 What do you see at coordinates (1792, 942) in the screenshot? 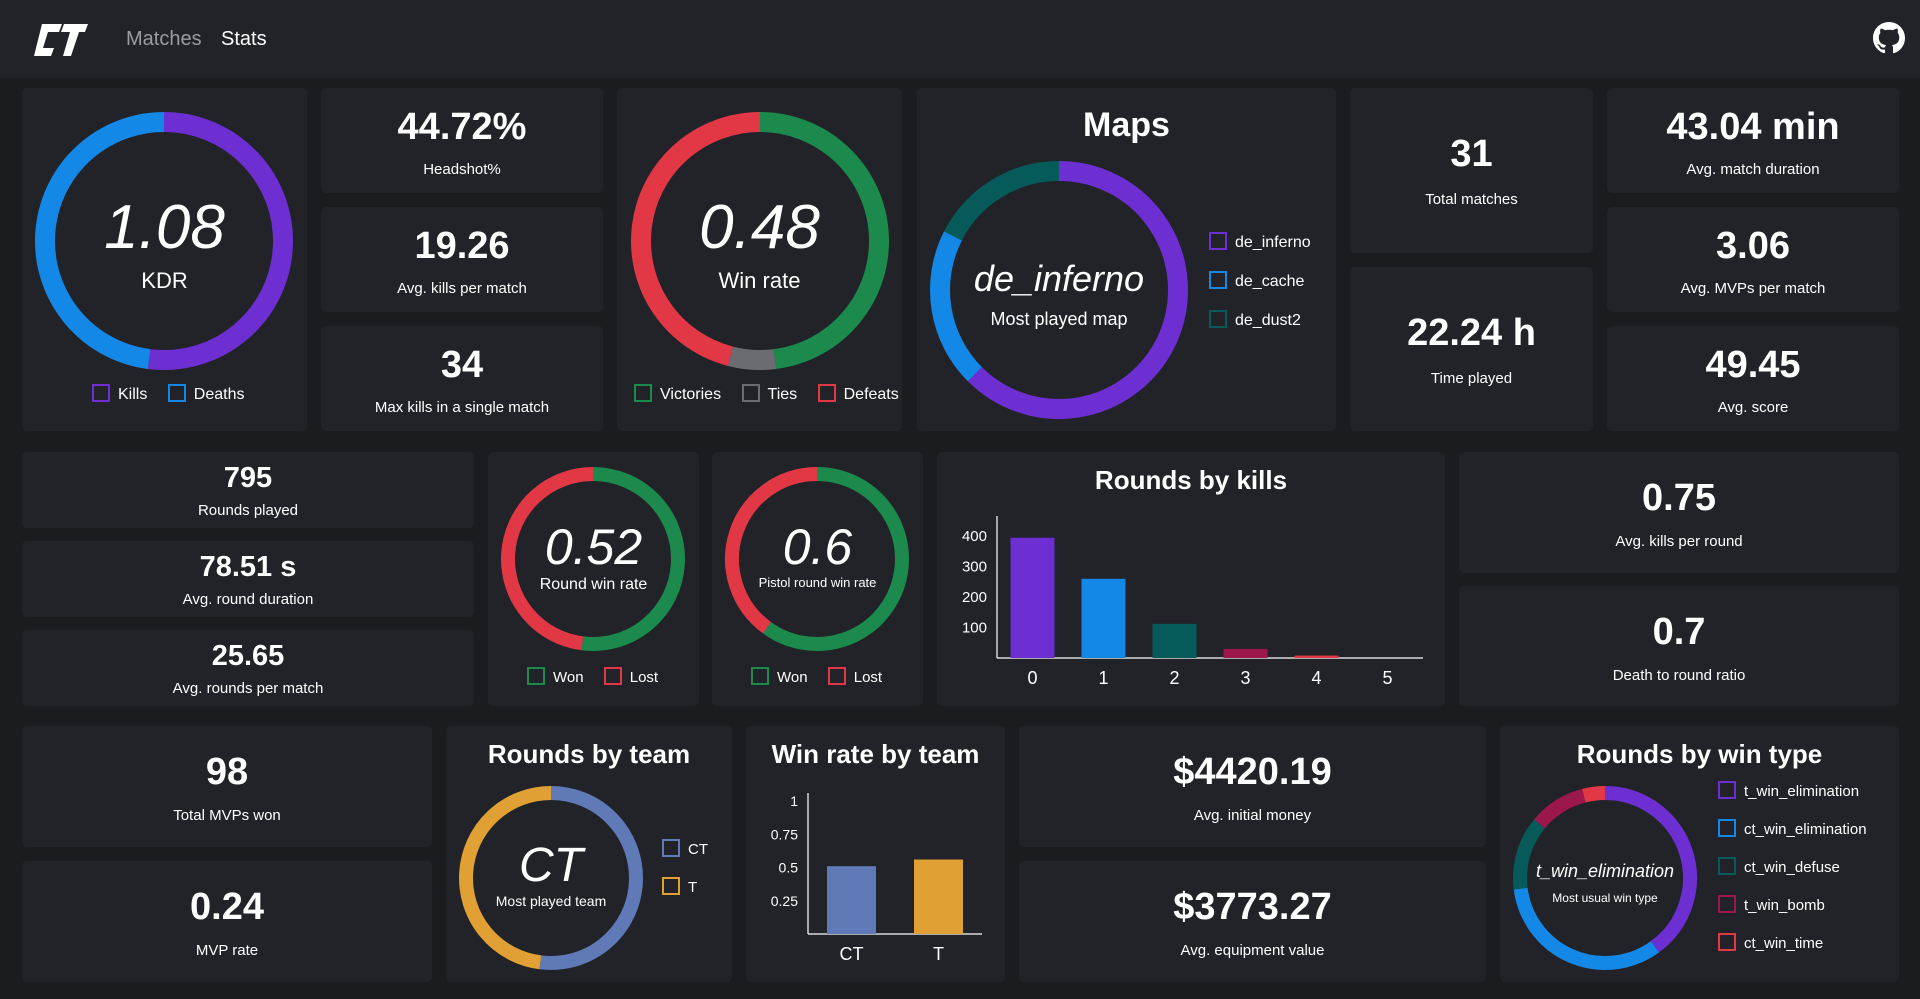
I see `legend-ct-win-time: ct_win_time` at bounding box center [1792, 942].